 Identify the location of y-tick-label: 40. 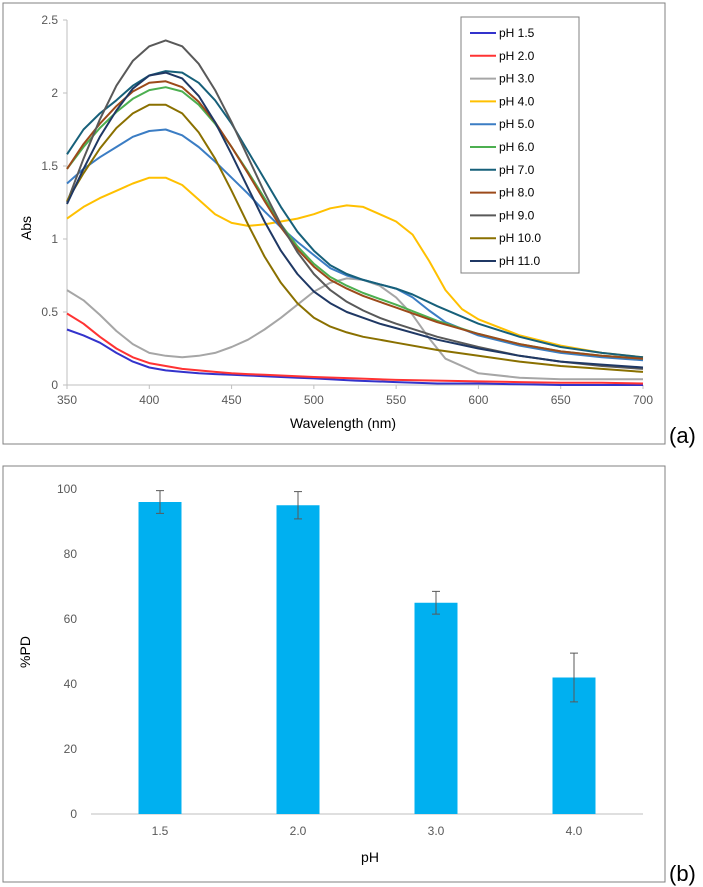
(71, 684).